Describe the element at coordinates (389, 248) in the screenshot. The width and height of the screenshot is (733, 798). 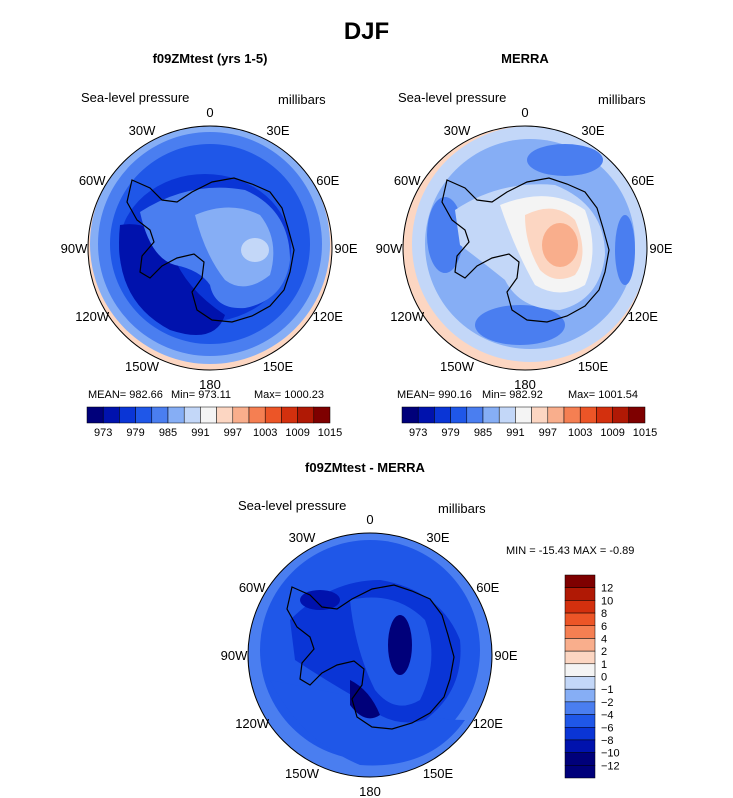
I see `lon-label-merra-9: 90W` at that location.